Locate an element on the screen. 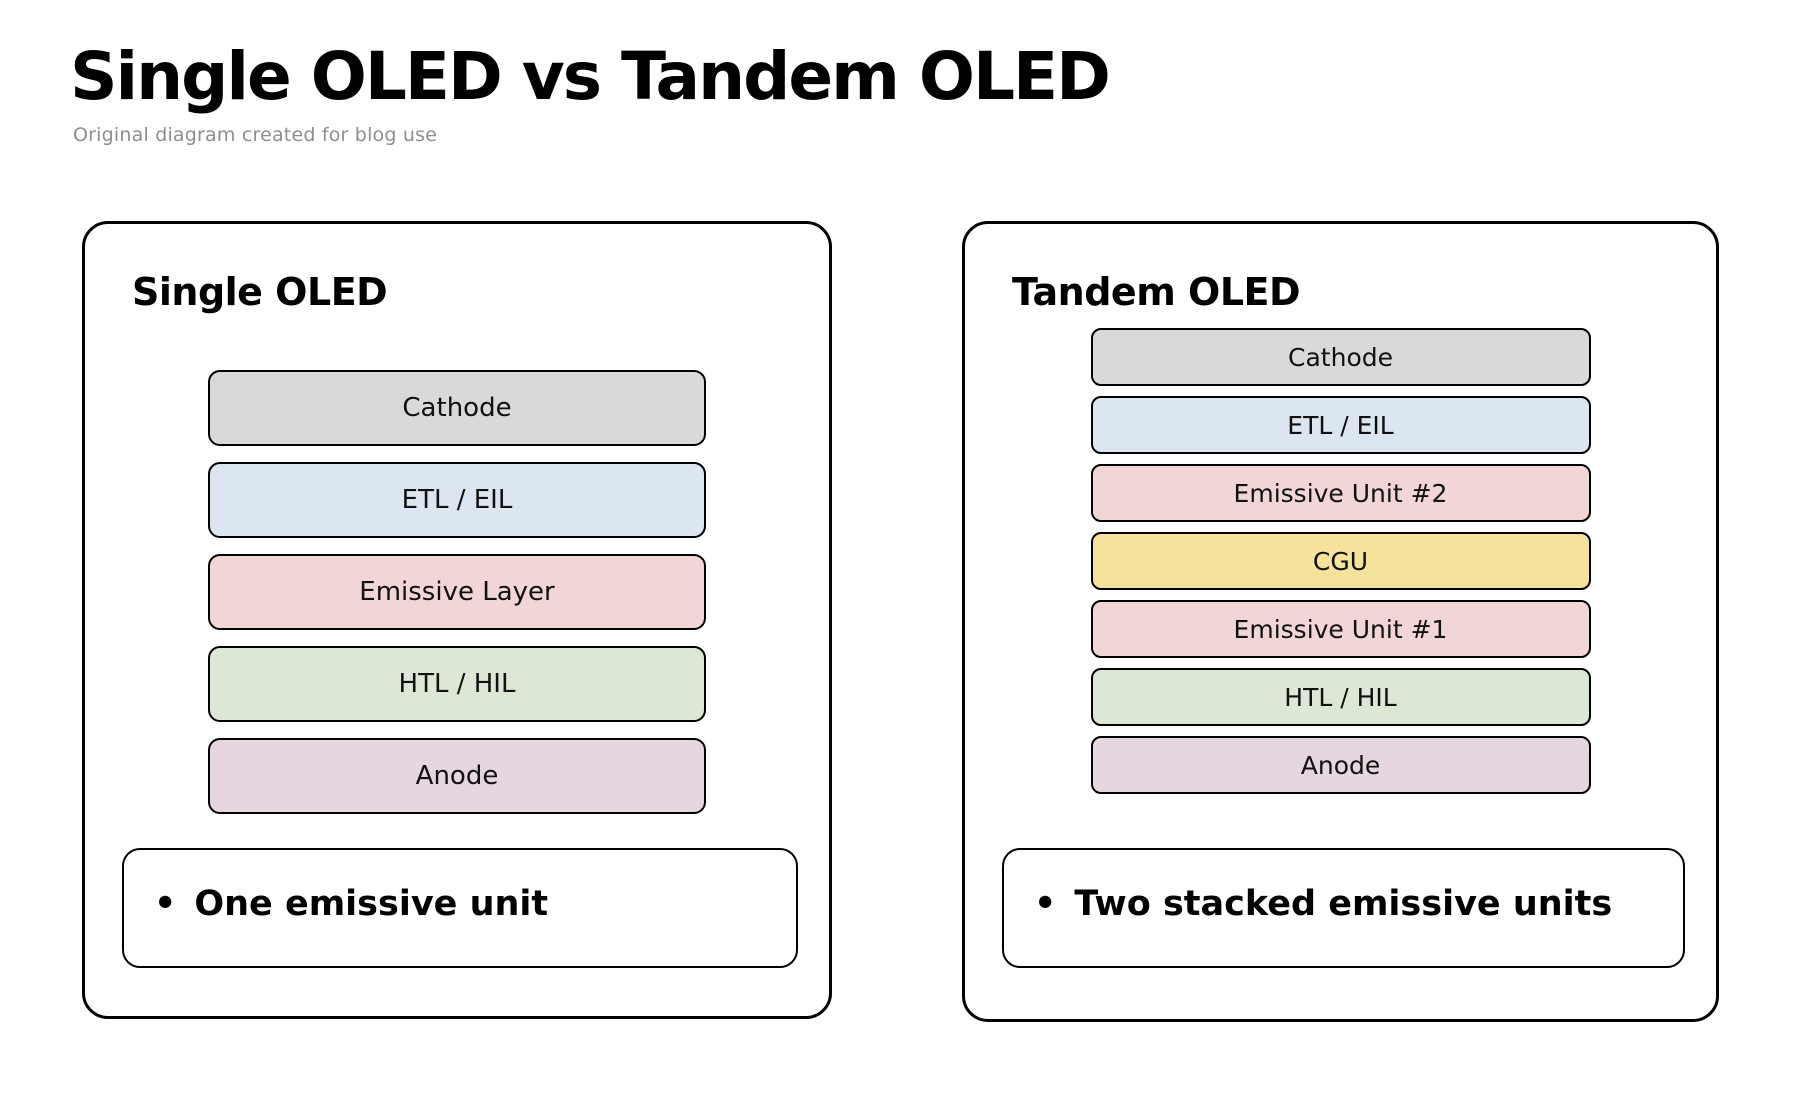 This screenshot has height=1100, width=1800. layer-emissive-layer: Emissive Layer is located at coordinates (457, 592).